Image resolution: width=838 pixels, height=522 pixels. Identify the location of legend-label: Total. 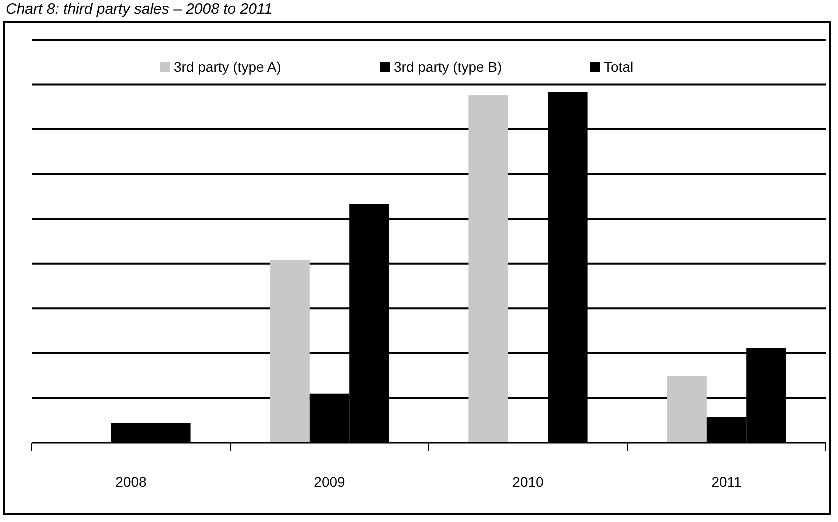
(619, 67).